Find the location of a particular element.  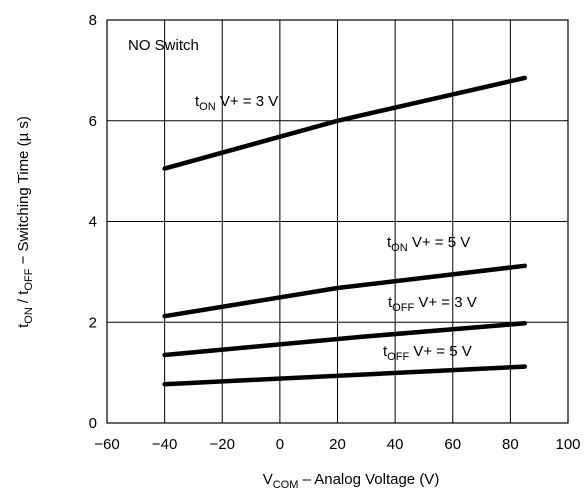

x-tick-label: −20 is located at coordinates (222, 444).